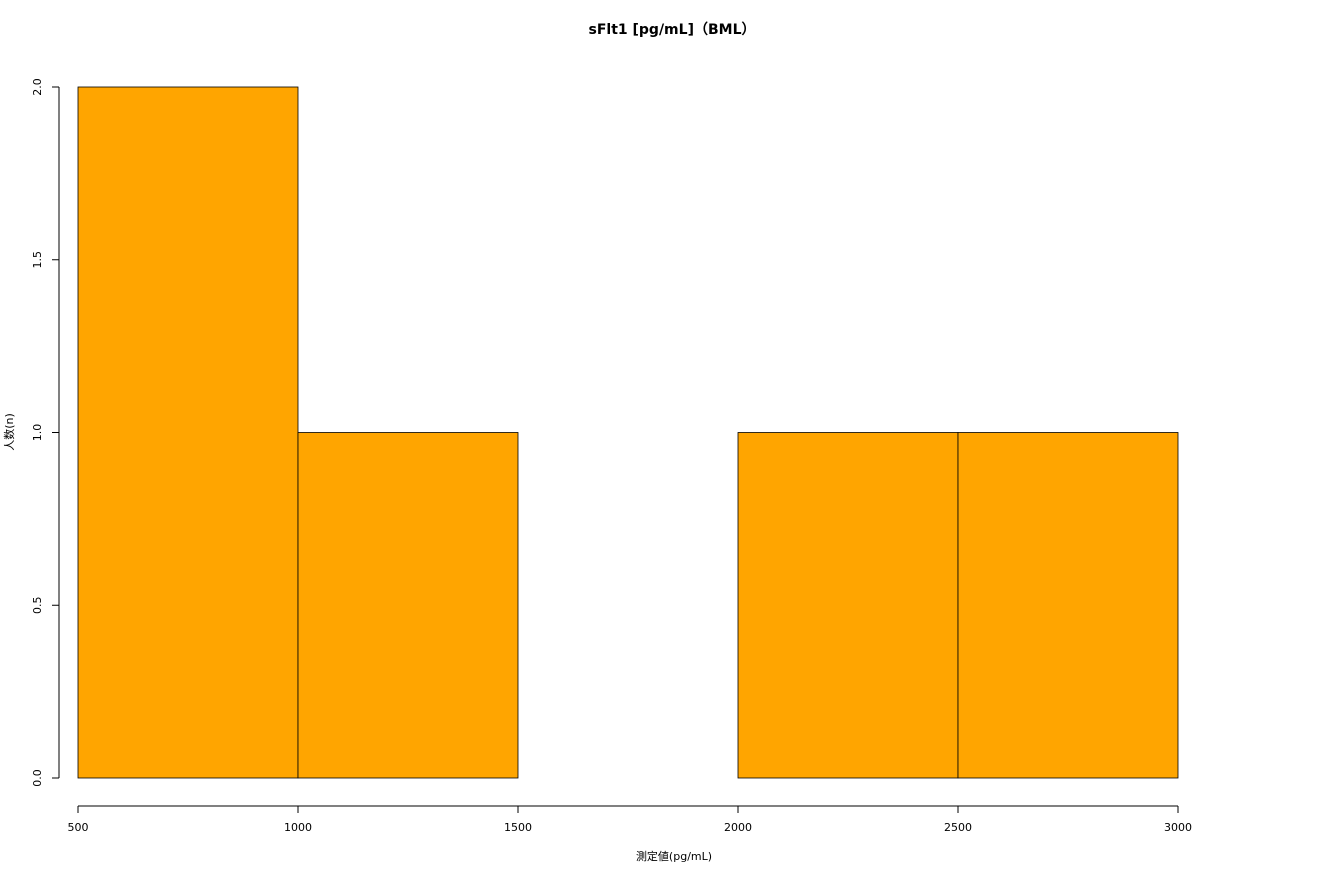 The width and height of the screenshot is (1320, 880). I want to click on y-tick-label: 0.5, so click(37, 606).